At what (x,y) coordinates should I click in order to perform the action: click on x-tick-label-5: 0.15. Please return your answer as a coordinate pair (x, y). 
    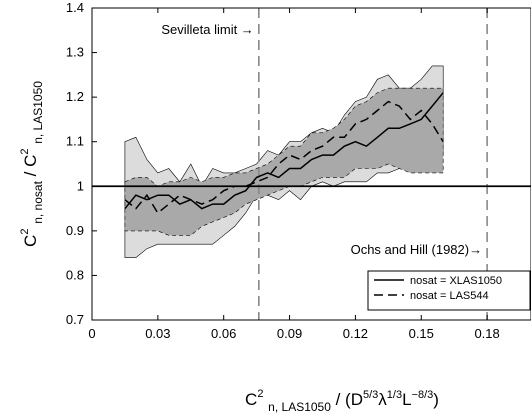
    Looking at the image, I should click on (421, 333).